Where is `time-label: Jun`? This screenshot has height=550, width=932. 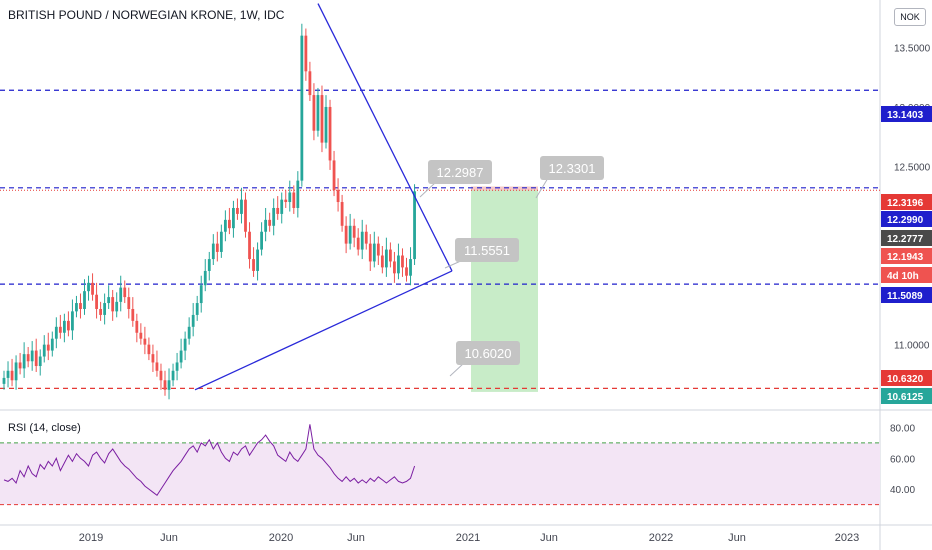
time-label: Jun is located at coordinates (737, 538).